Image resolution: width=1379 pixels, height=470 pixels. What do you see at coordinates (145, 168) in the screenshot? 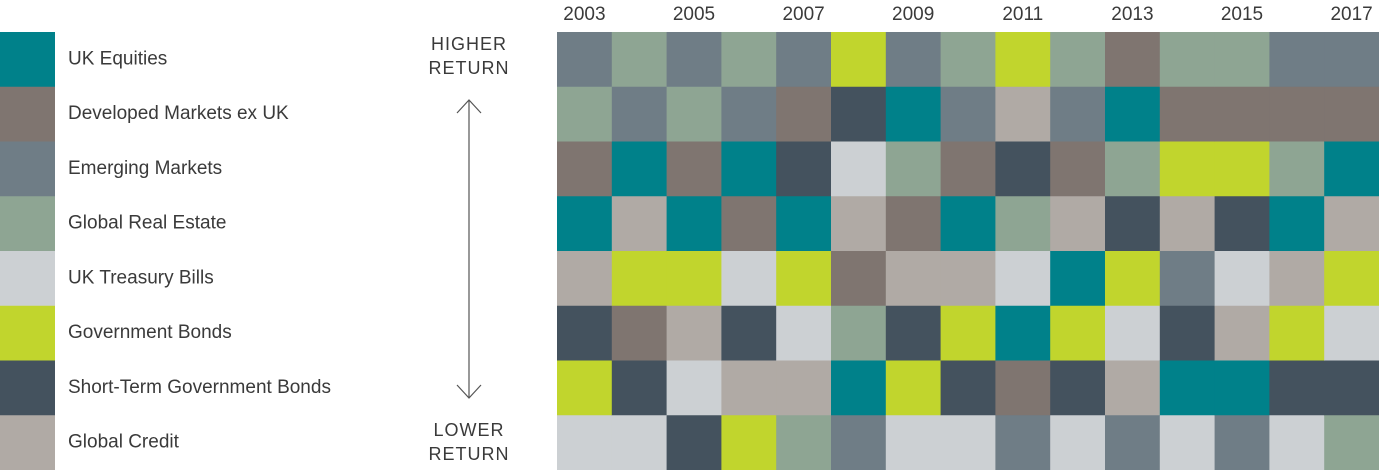
I see `legend-label: Emerging Markets` at bounding box center [145, 168].